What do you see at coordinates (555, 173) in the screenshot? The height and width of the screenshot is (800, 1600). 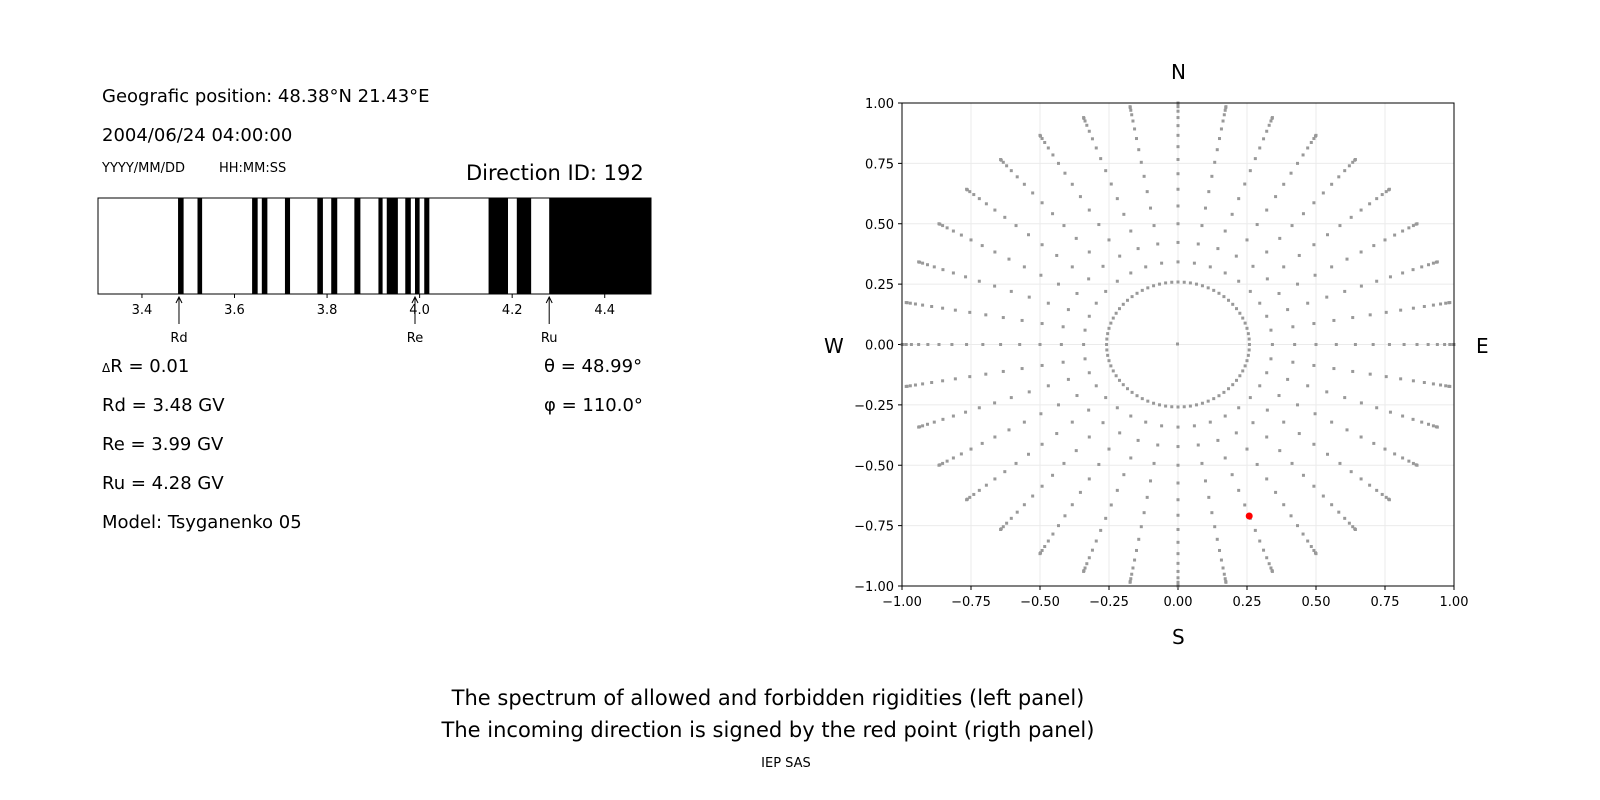 I see `direction-id: Direction ID: 192` at bounding box center [555, 173].